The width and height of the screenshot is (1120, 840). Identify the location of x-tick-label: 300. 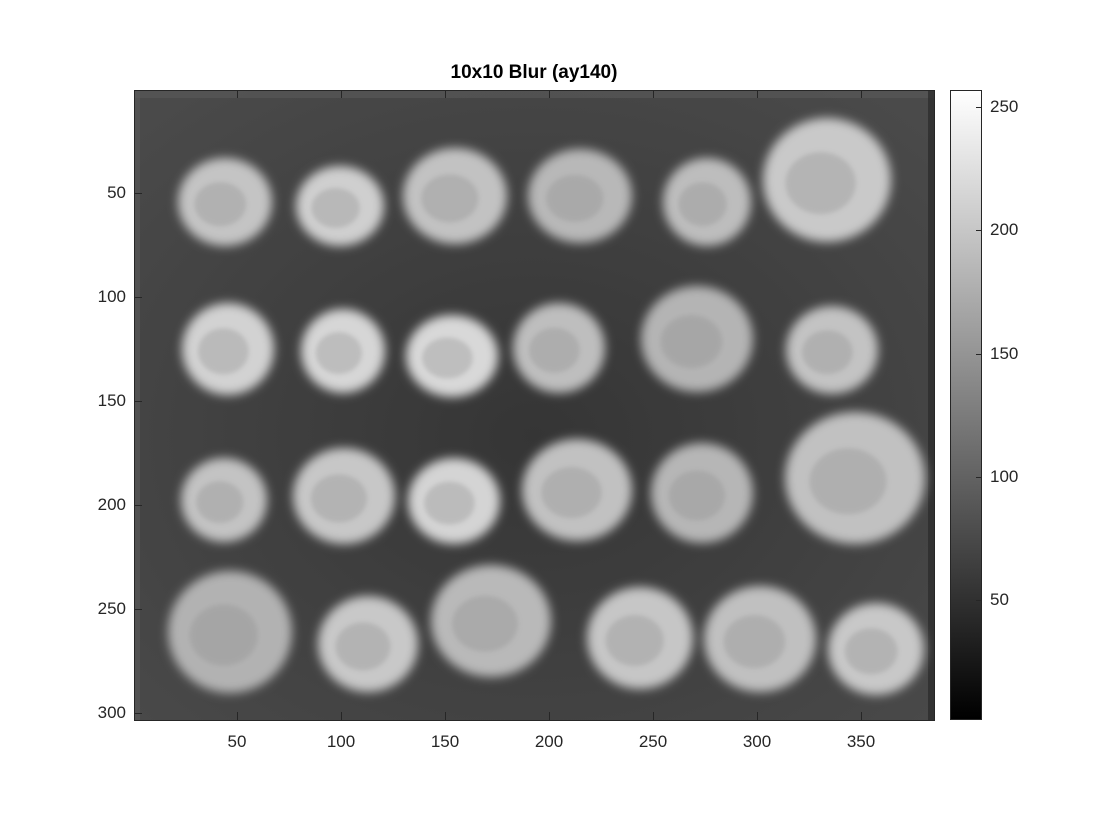
(757, 741).